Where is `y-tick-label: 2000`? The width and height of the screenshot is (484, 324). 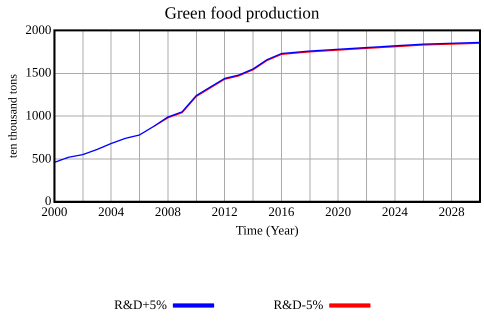 y-tick-label: 2000 is located at coordinates (38, 29).